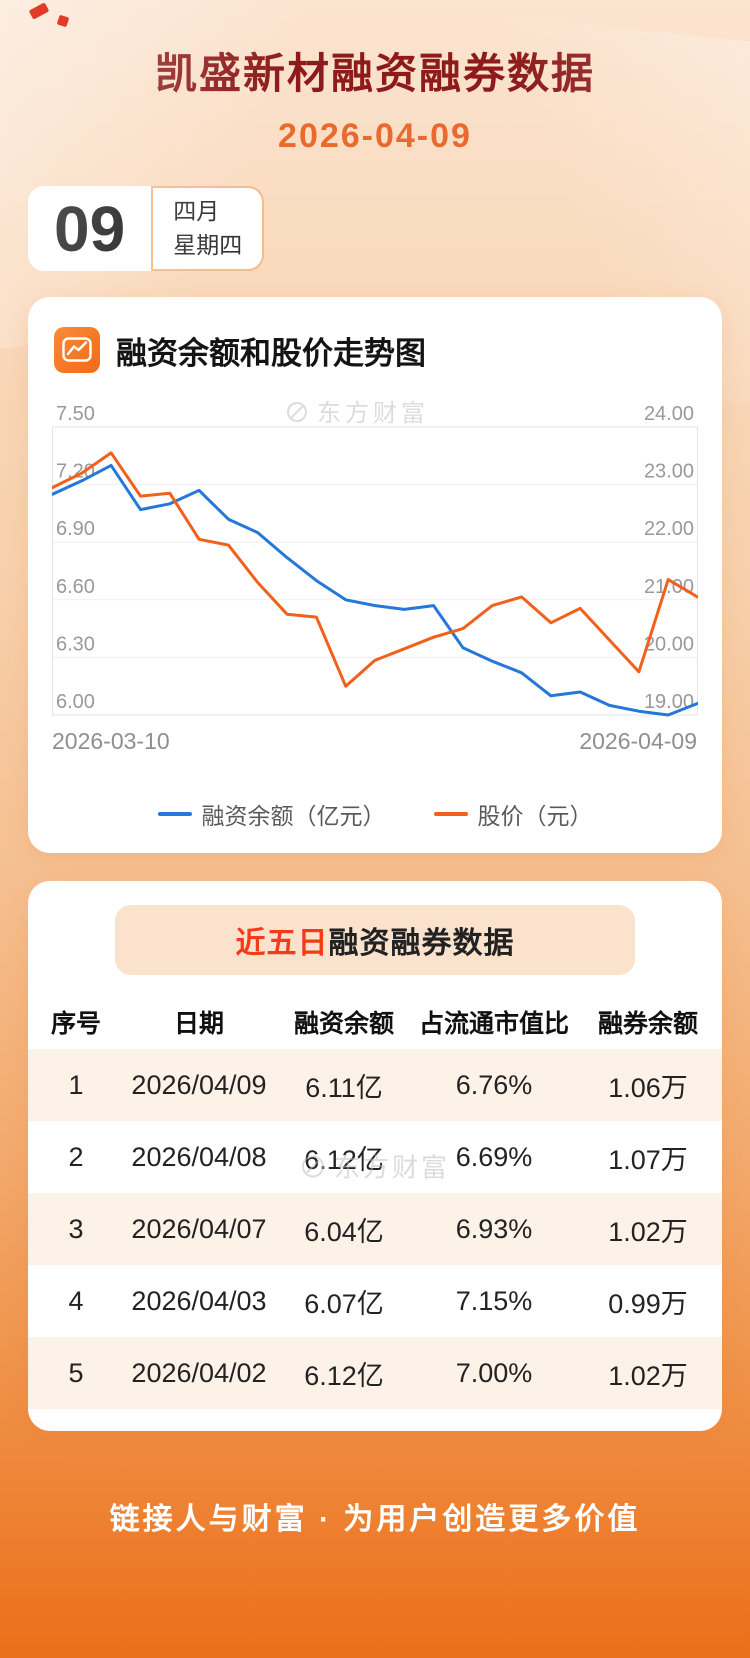  Describe the element at coordinates (76, 1084) in the screenshot. I see `table-cell: 1` at that location.